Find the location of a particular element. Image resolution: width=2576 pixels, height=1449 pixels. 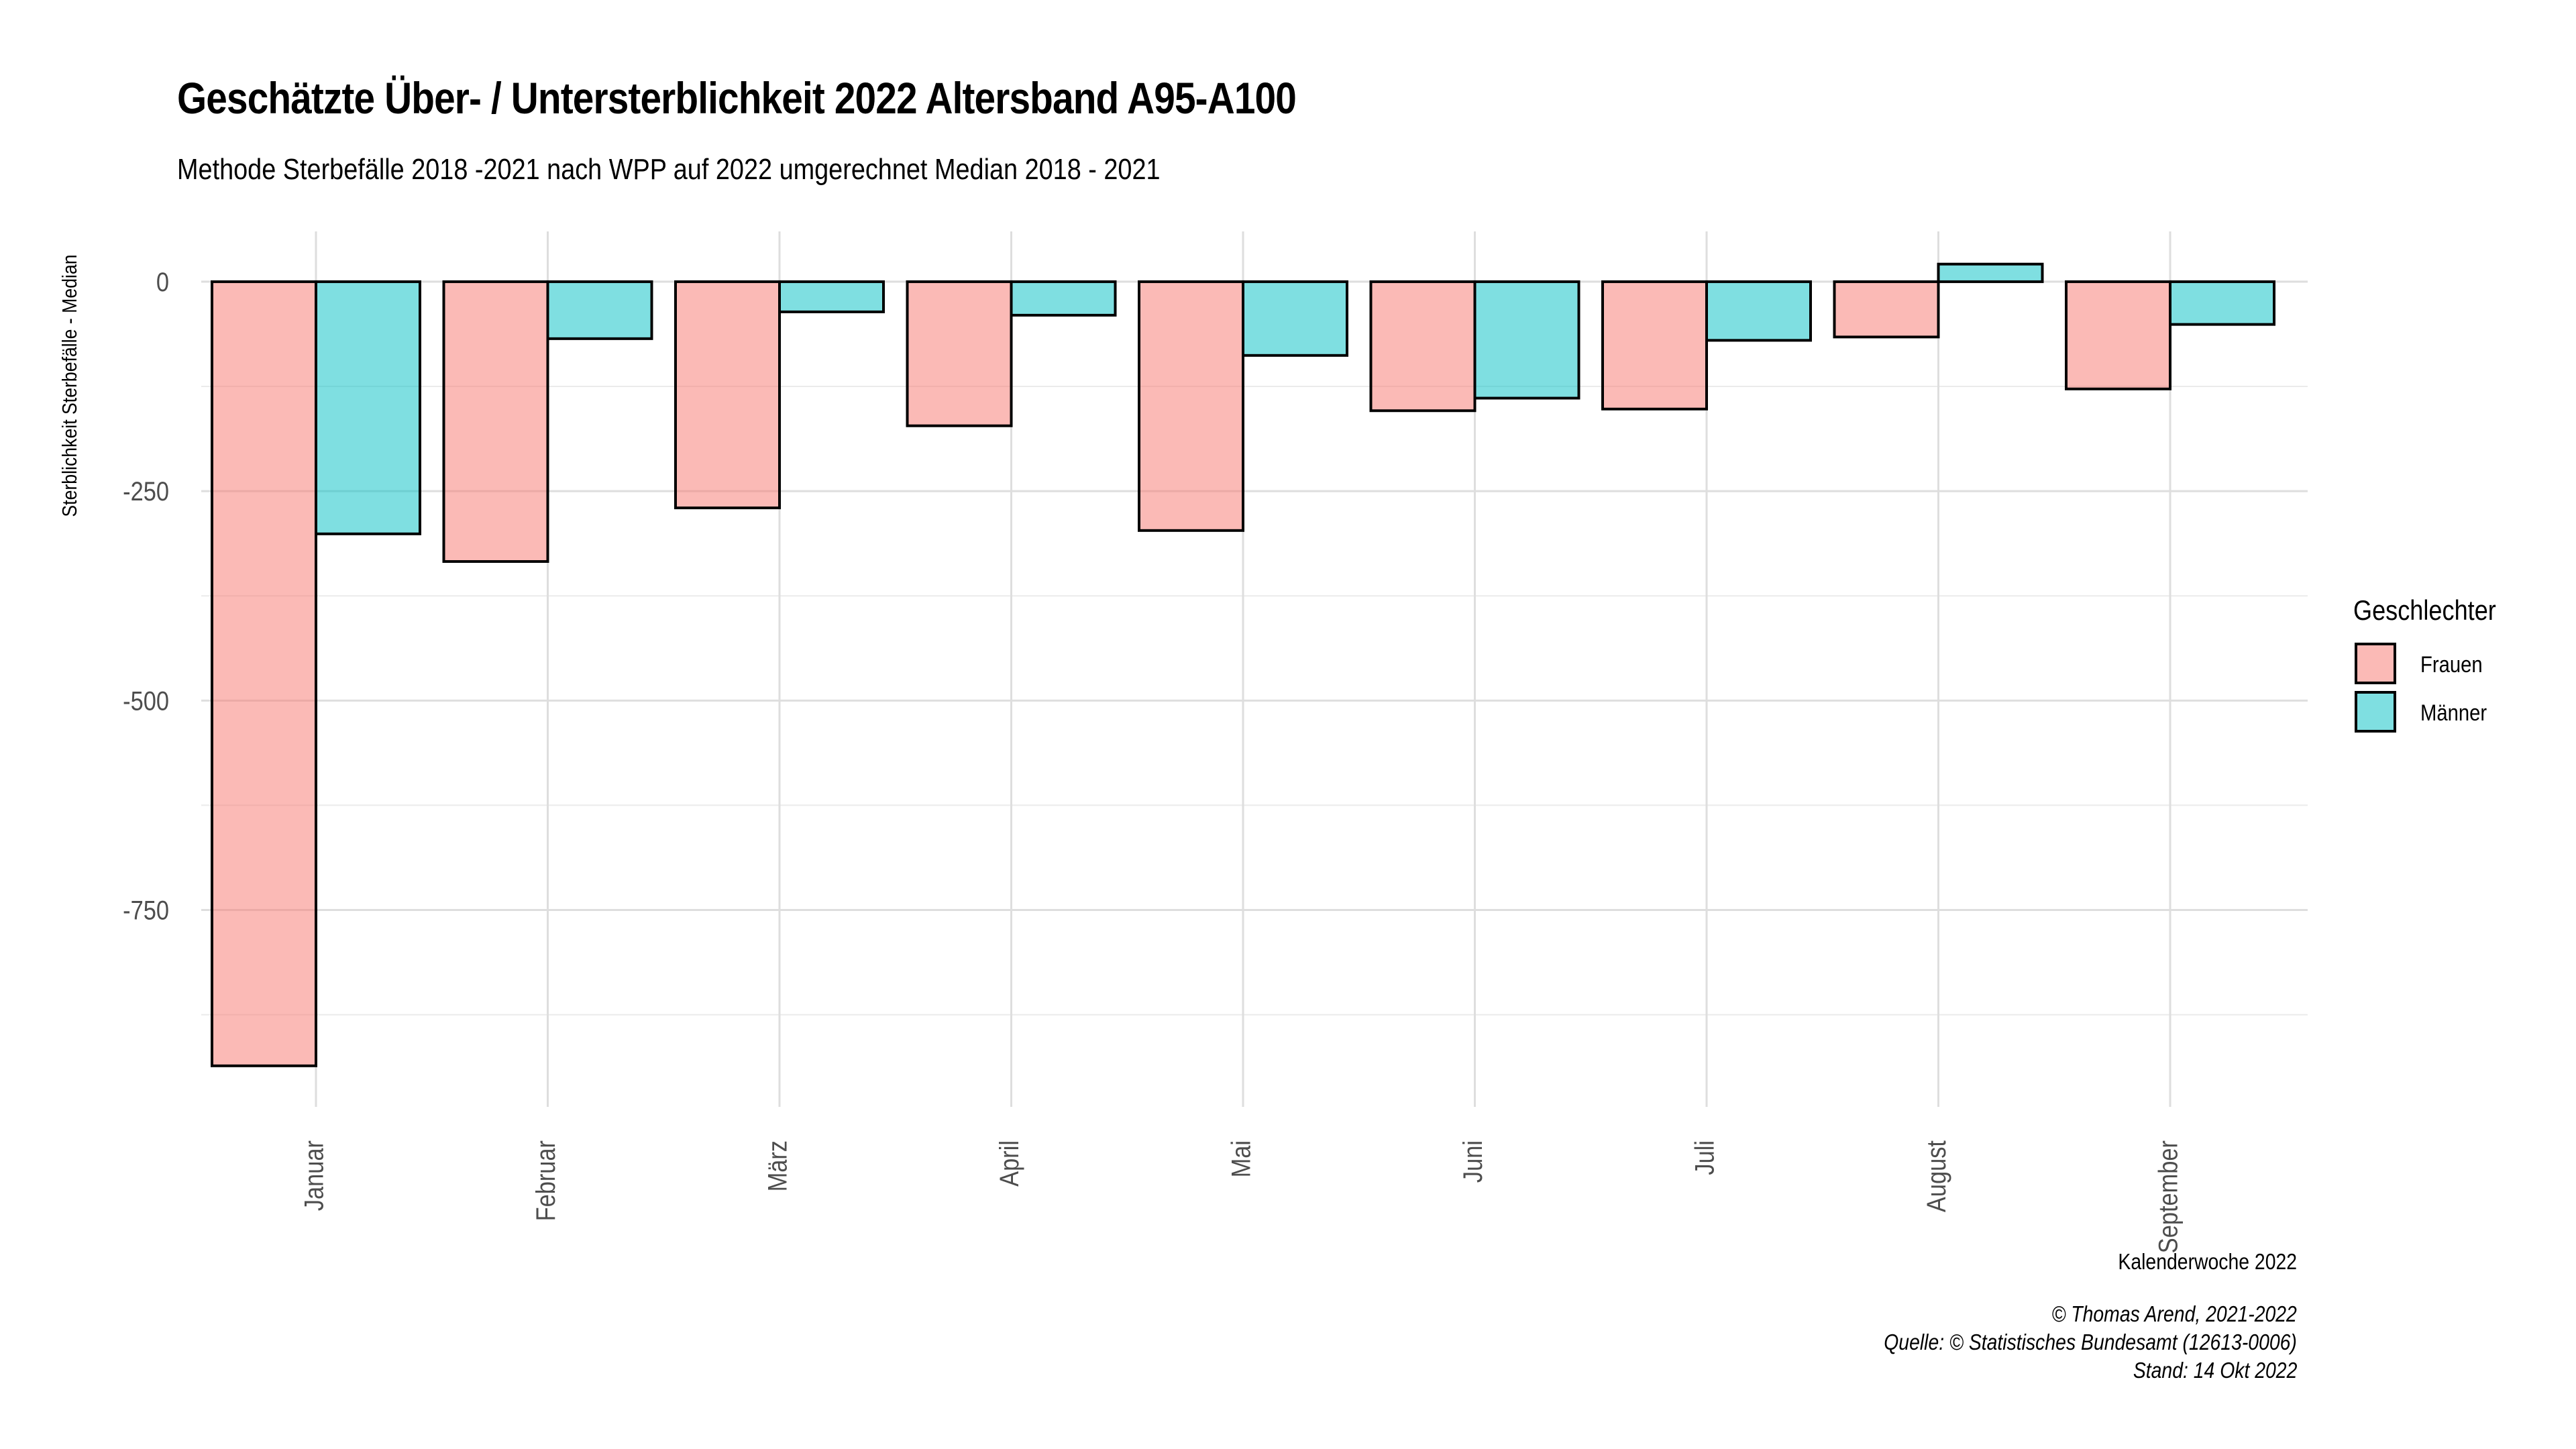

legend-label-frauen: Frauen is located at coordinates (2451, 665).